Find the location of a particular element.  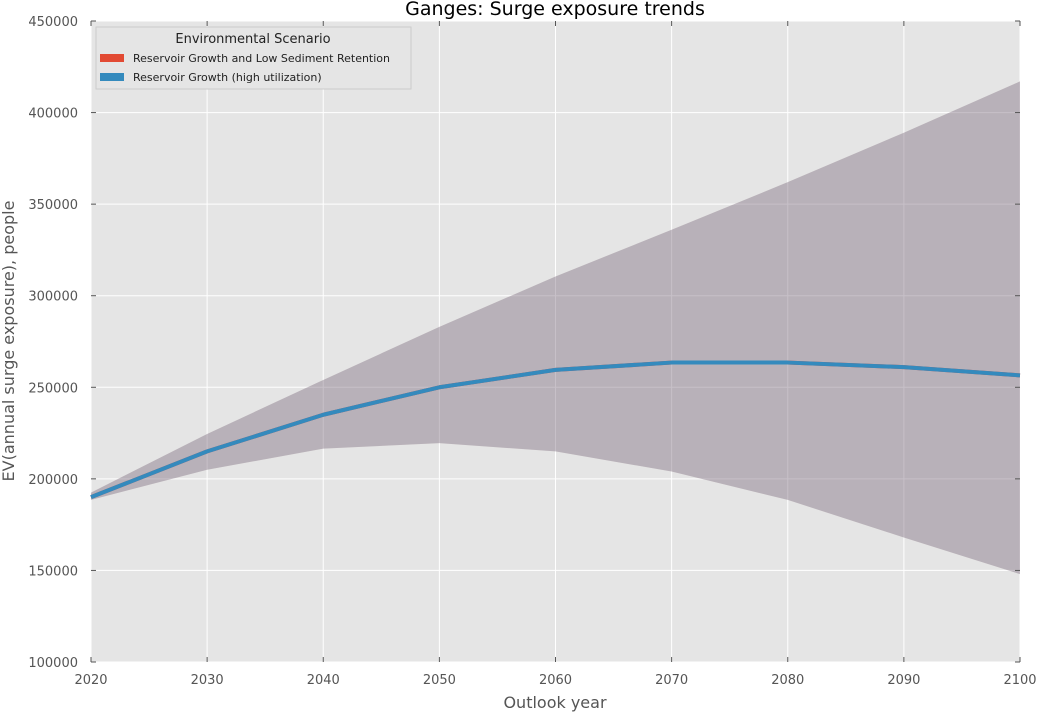

y-tick-label: 200000 is located at coordinates (53, 480).